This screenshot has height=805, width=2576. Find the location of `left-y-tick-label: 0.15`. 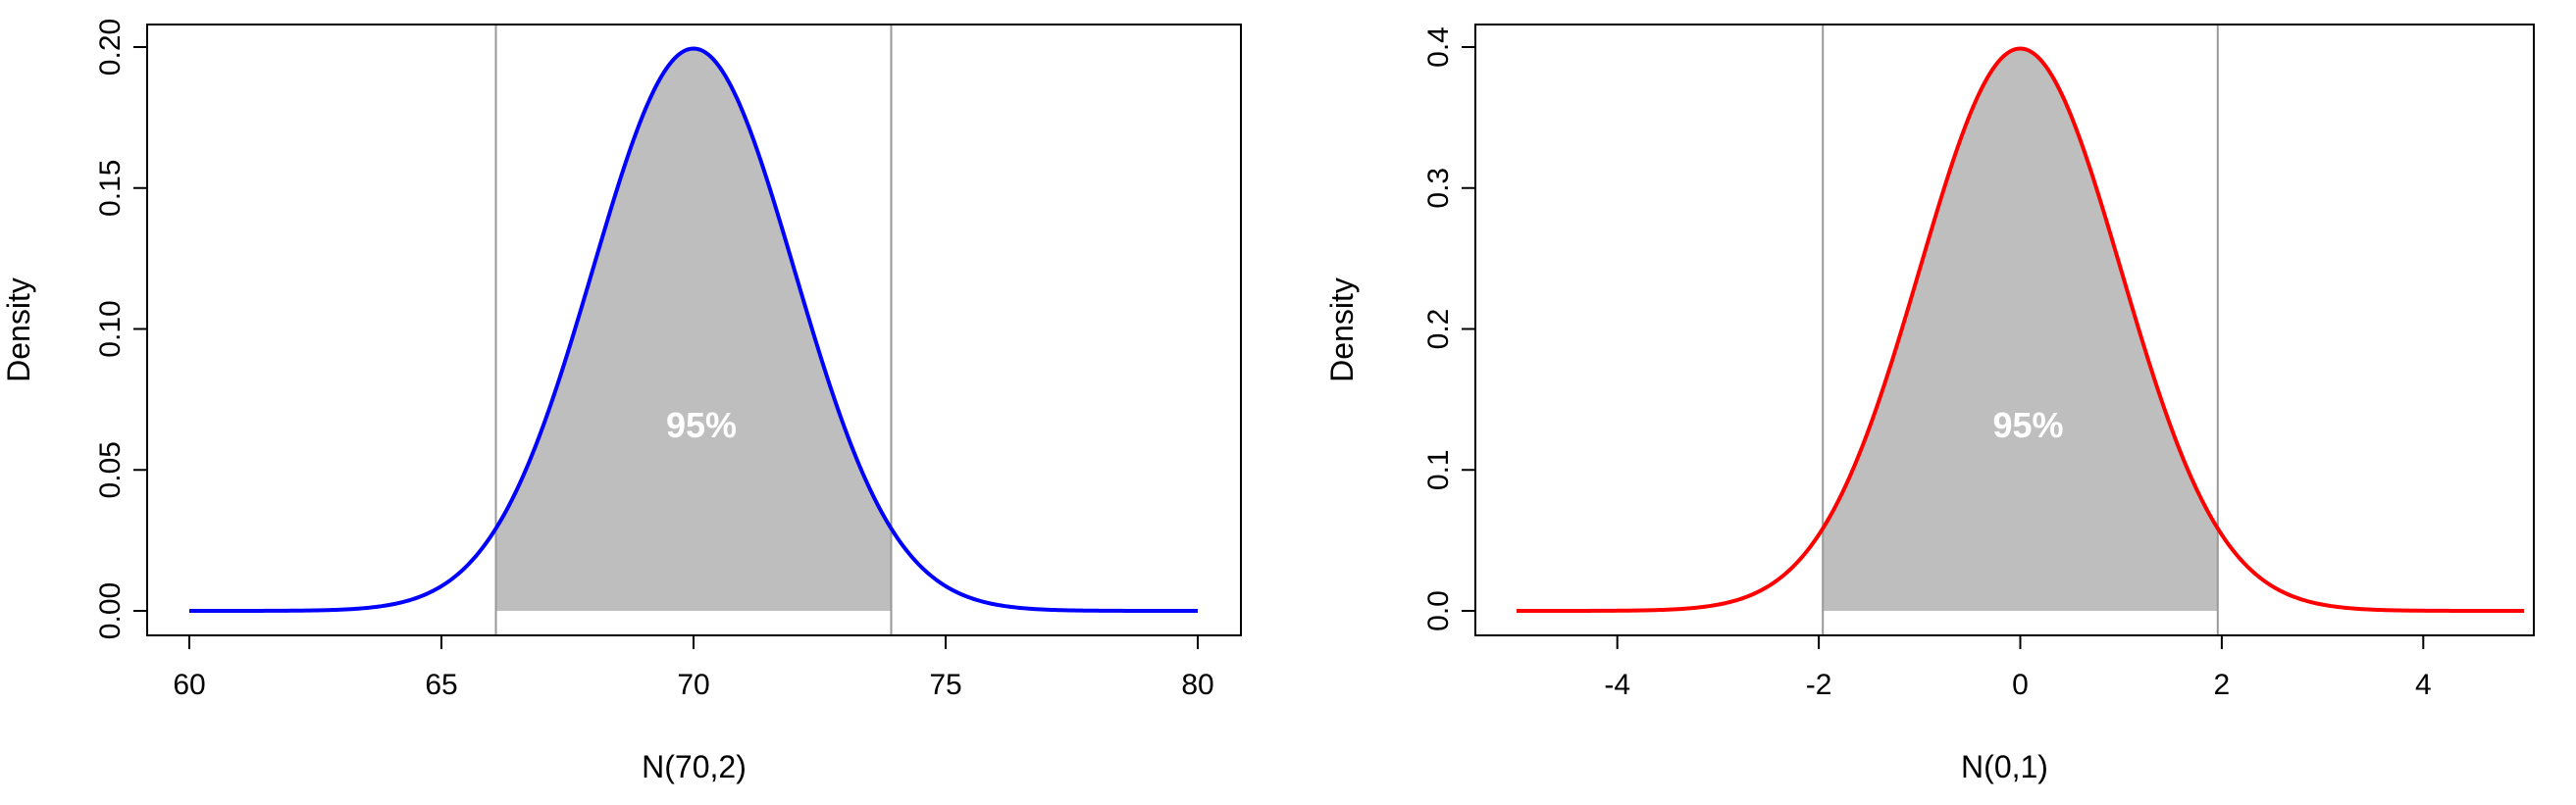

left-y-tick-label: 0.15 is located at coordinates (110, 188).